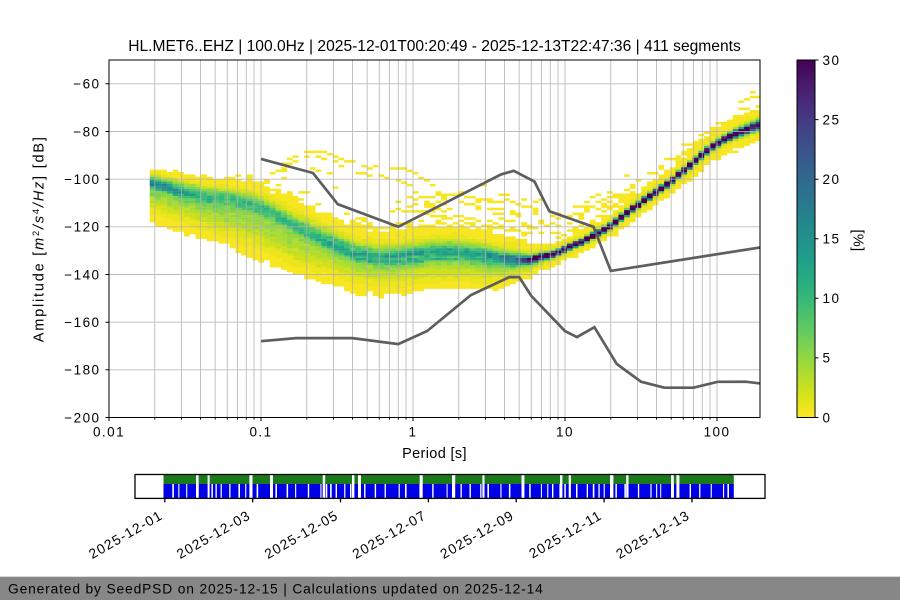  Describe the element at coordinates (82, 370) in the screenshot. I see `svg-text: −180` at that location.